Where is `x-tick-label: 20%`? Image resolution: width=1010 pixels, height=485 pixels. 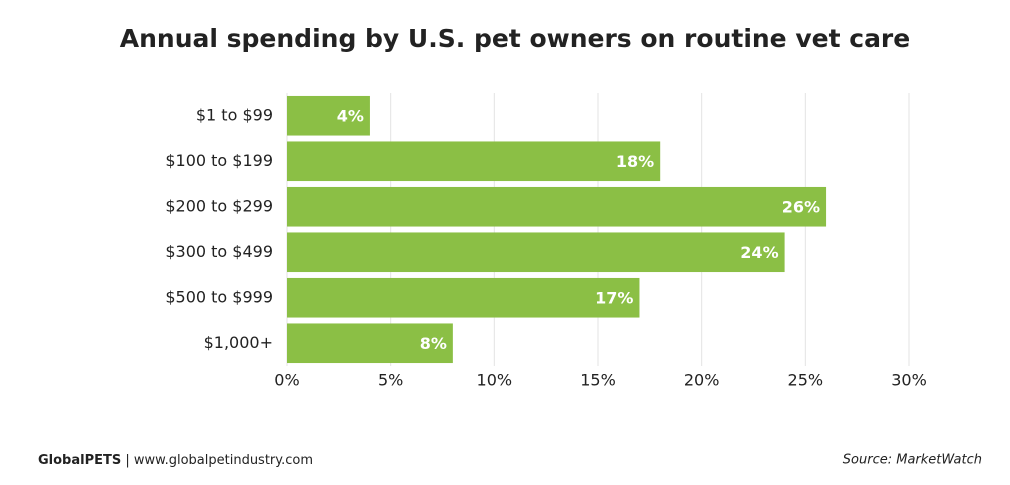 x-tick-label: 20% is located at coordinates (702, 380).